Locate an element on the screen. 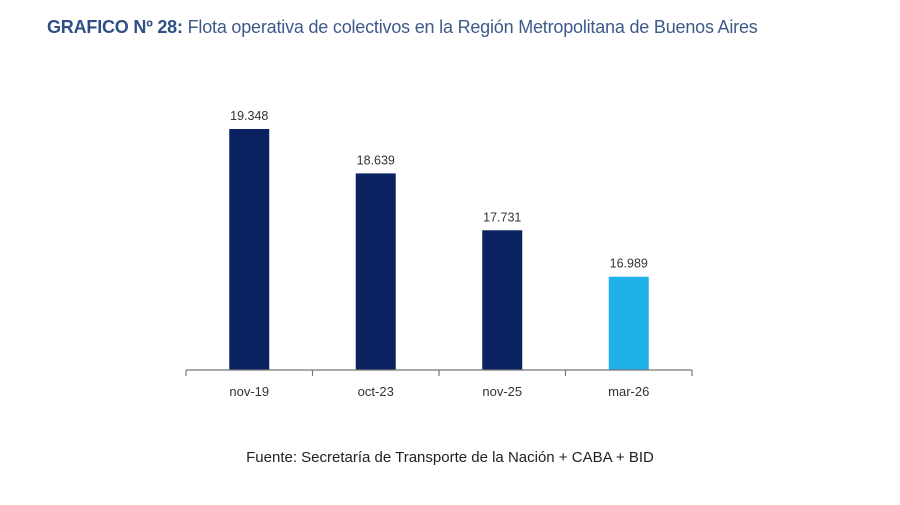 The height and width of the screenshot is (505, 900). chart-title-prefix: GRAFICO Nº 28: is located at coordinates (115, 27).